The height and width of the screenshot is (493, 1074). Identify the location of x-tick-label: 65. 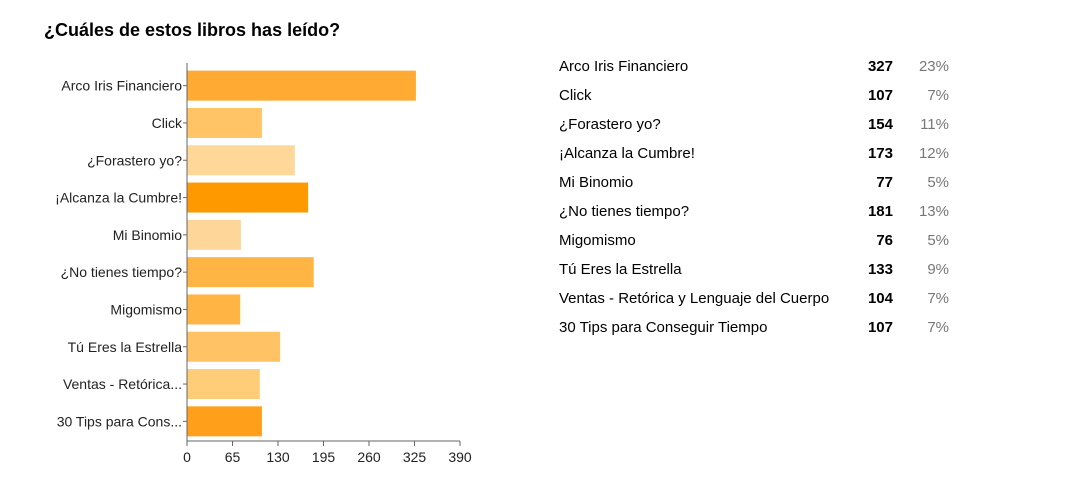
(233, 457).